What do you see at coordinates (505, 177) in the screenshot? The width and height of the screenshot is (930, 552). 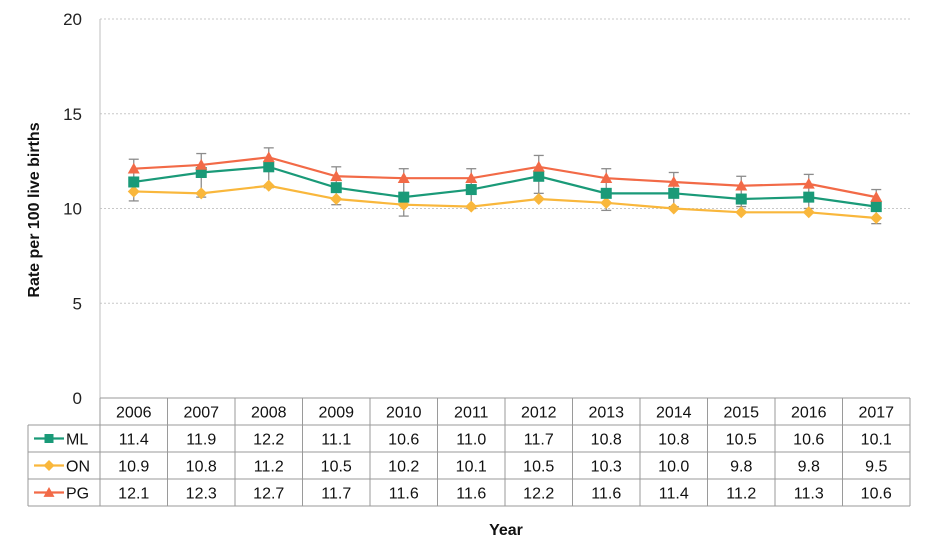 I see `series-line-pg` at bounding box center [505, 177].